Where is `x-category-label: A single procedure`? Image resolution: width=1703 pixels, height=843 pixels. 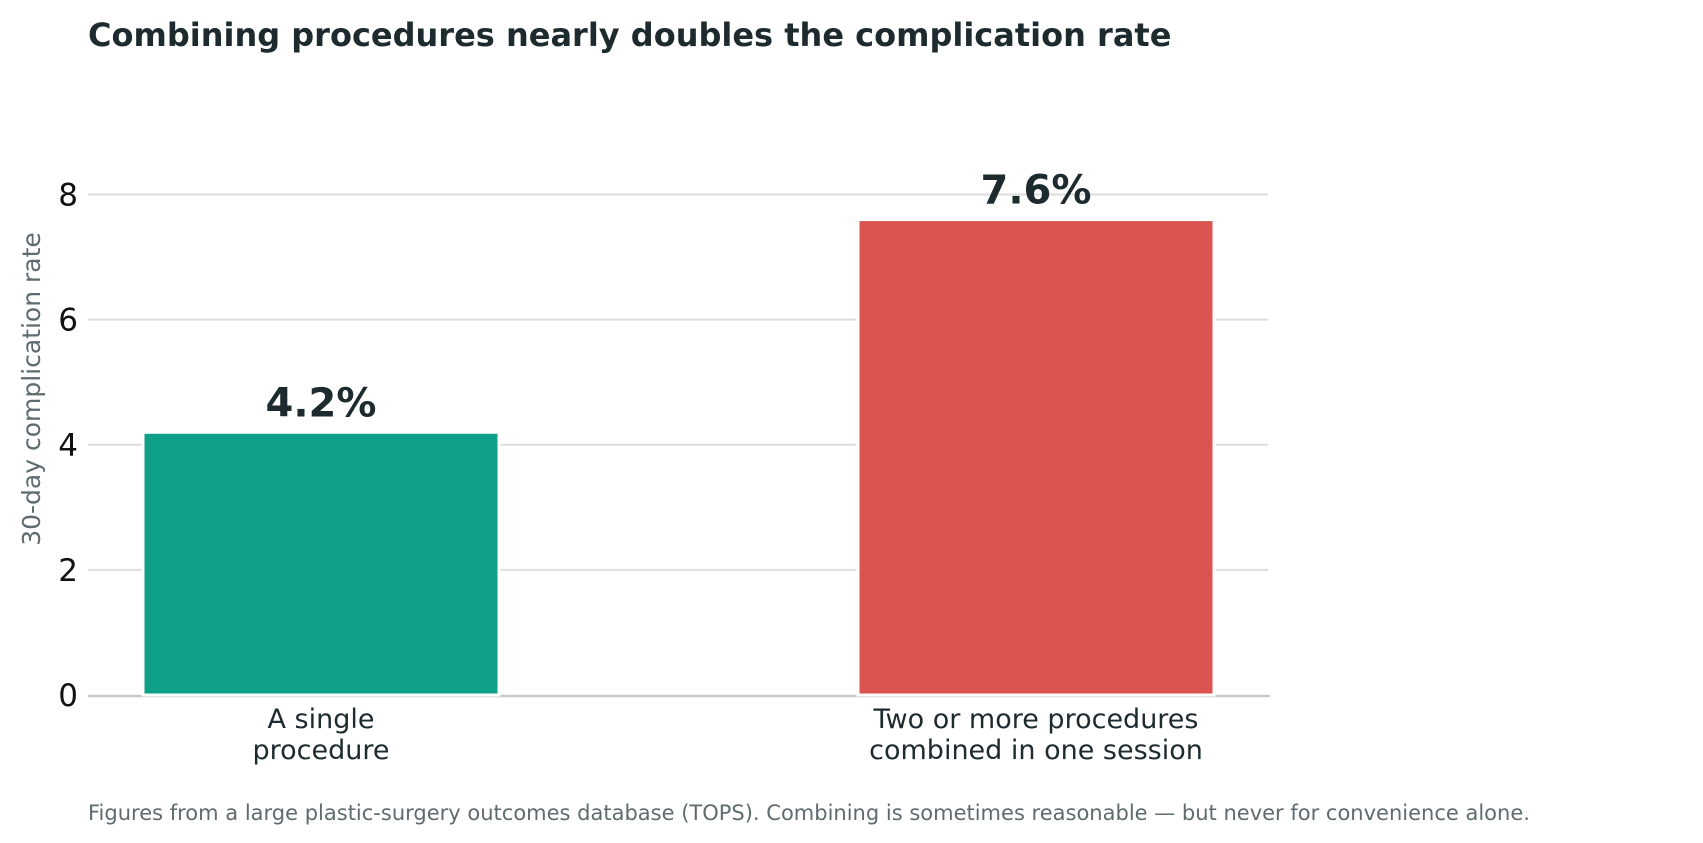
x-category-label: A single procedure is located at coordinates (321, 735).